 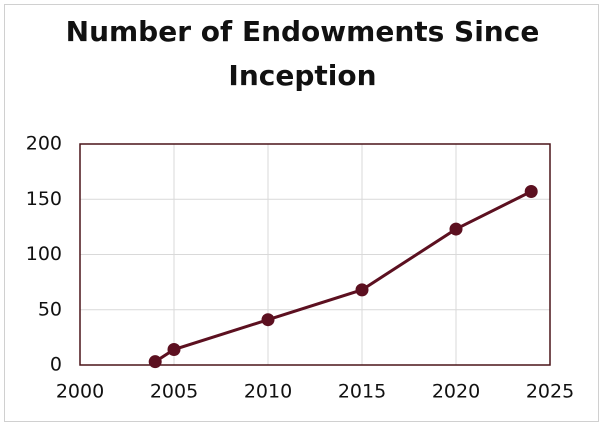 I want to click on x-tick-label: 2000, so click(x=80, y=392).